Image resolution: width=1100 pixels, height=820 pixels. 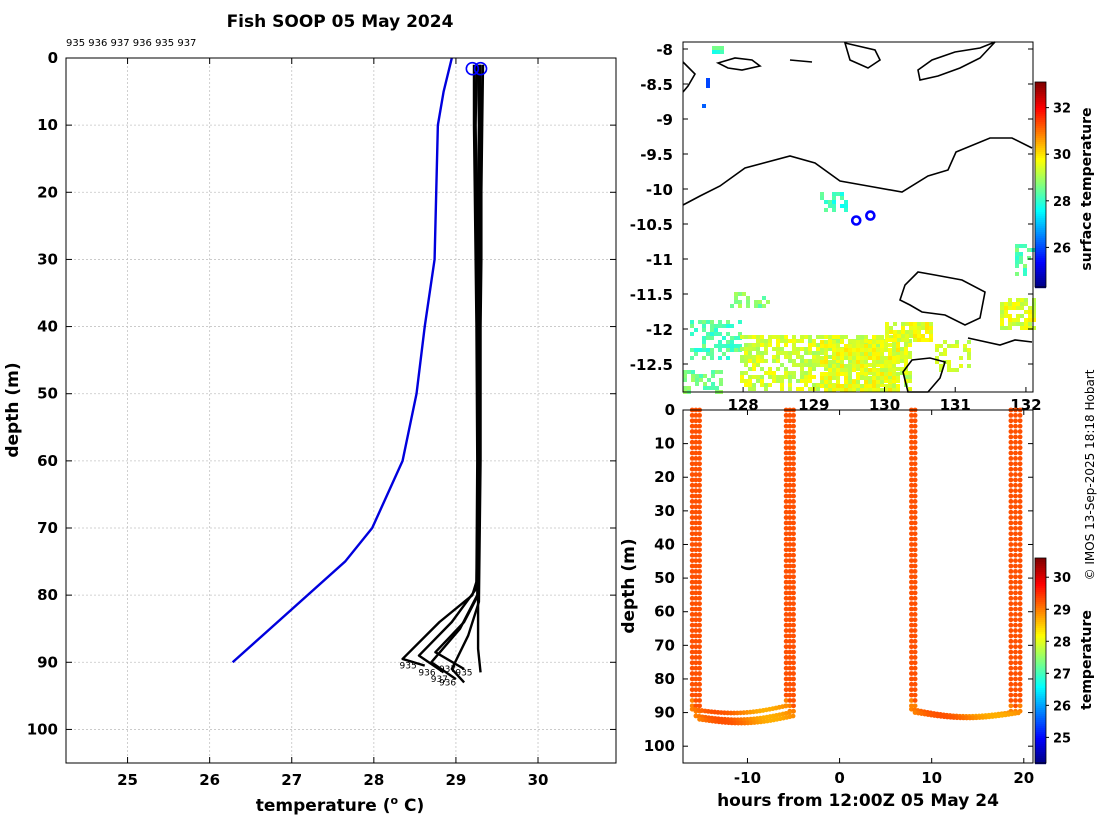 I want to click on map-x-tick-label: 128, so click(x=742, y=405).